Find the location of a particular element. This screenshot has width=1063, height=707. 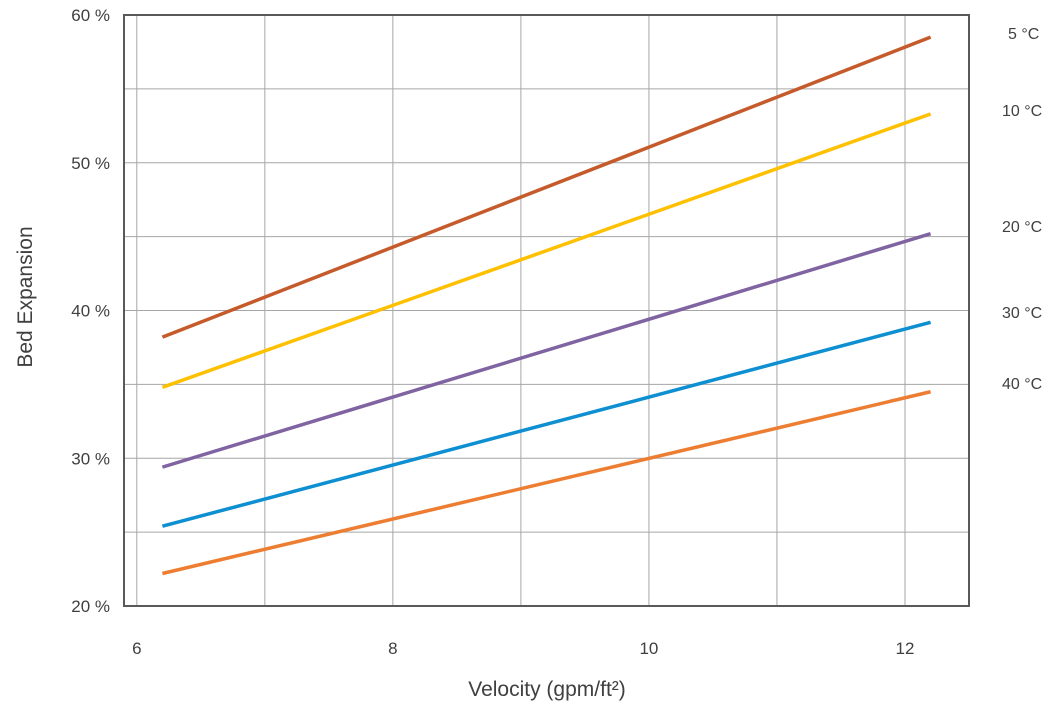

y-axis-title: Bed Expansion is located at coordinates (25, 296).